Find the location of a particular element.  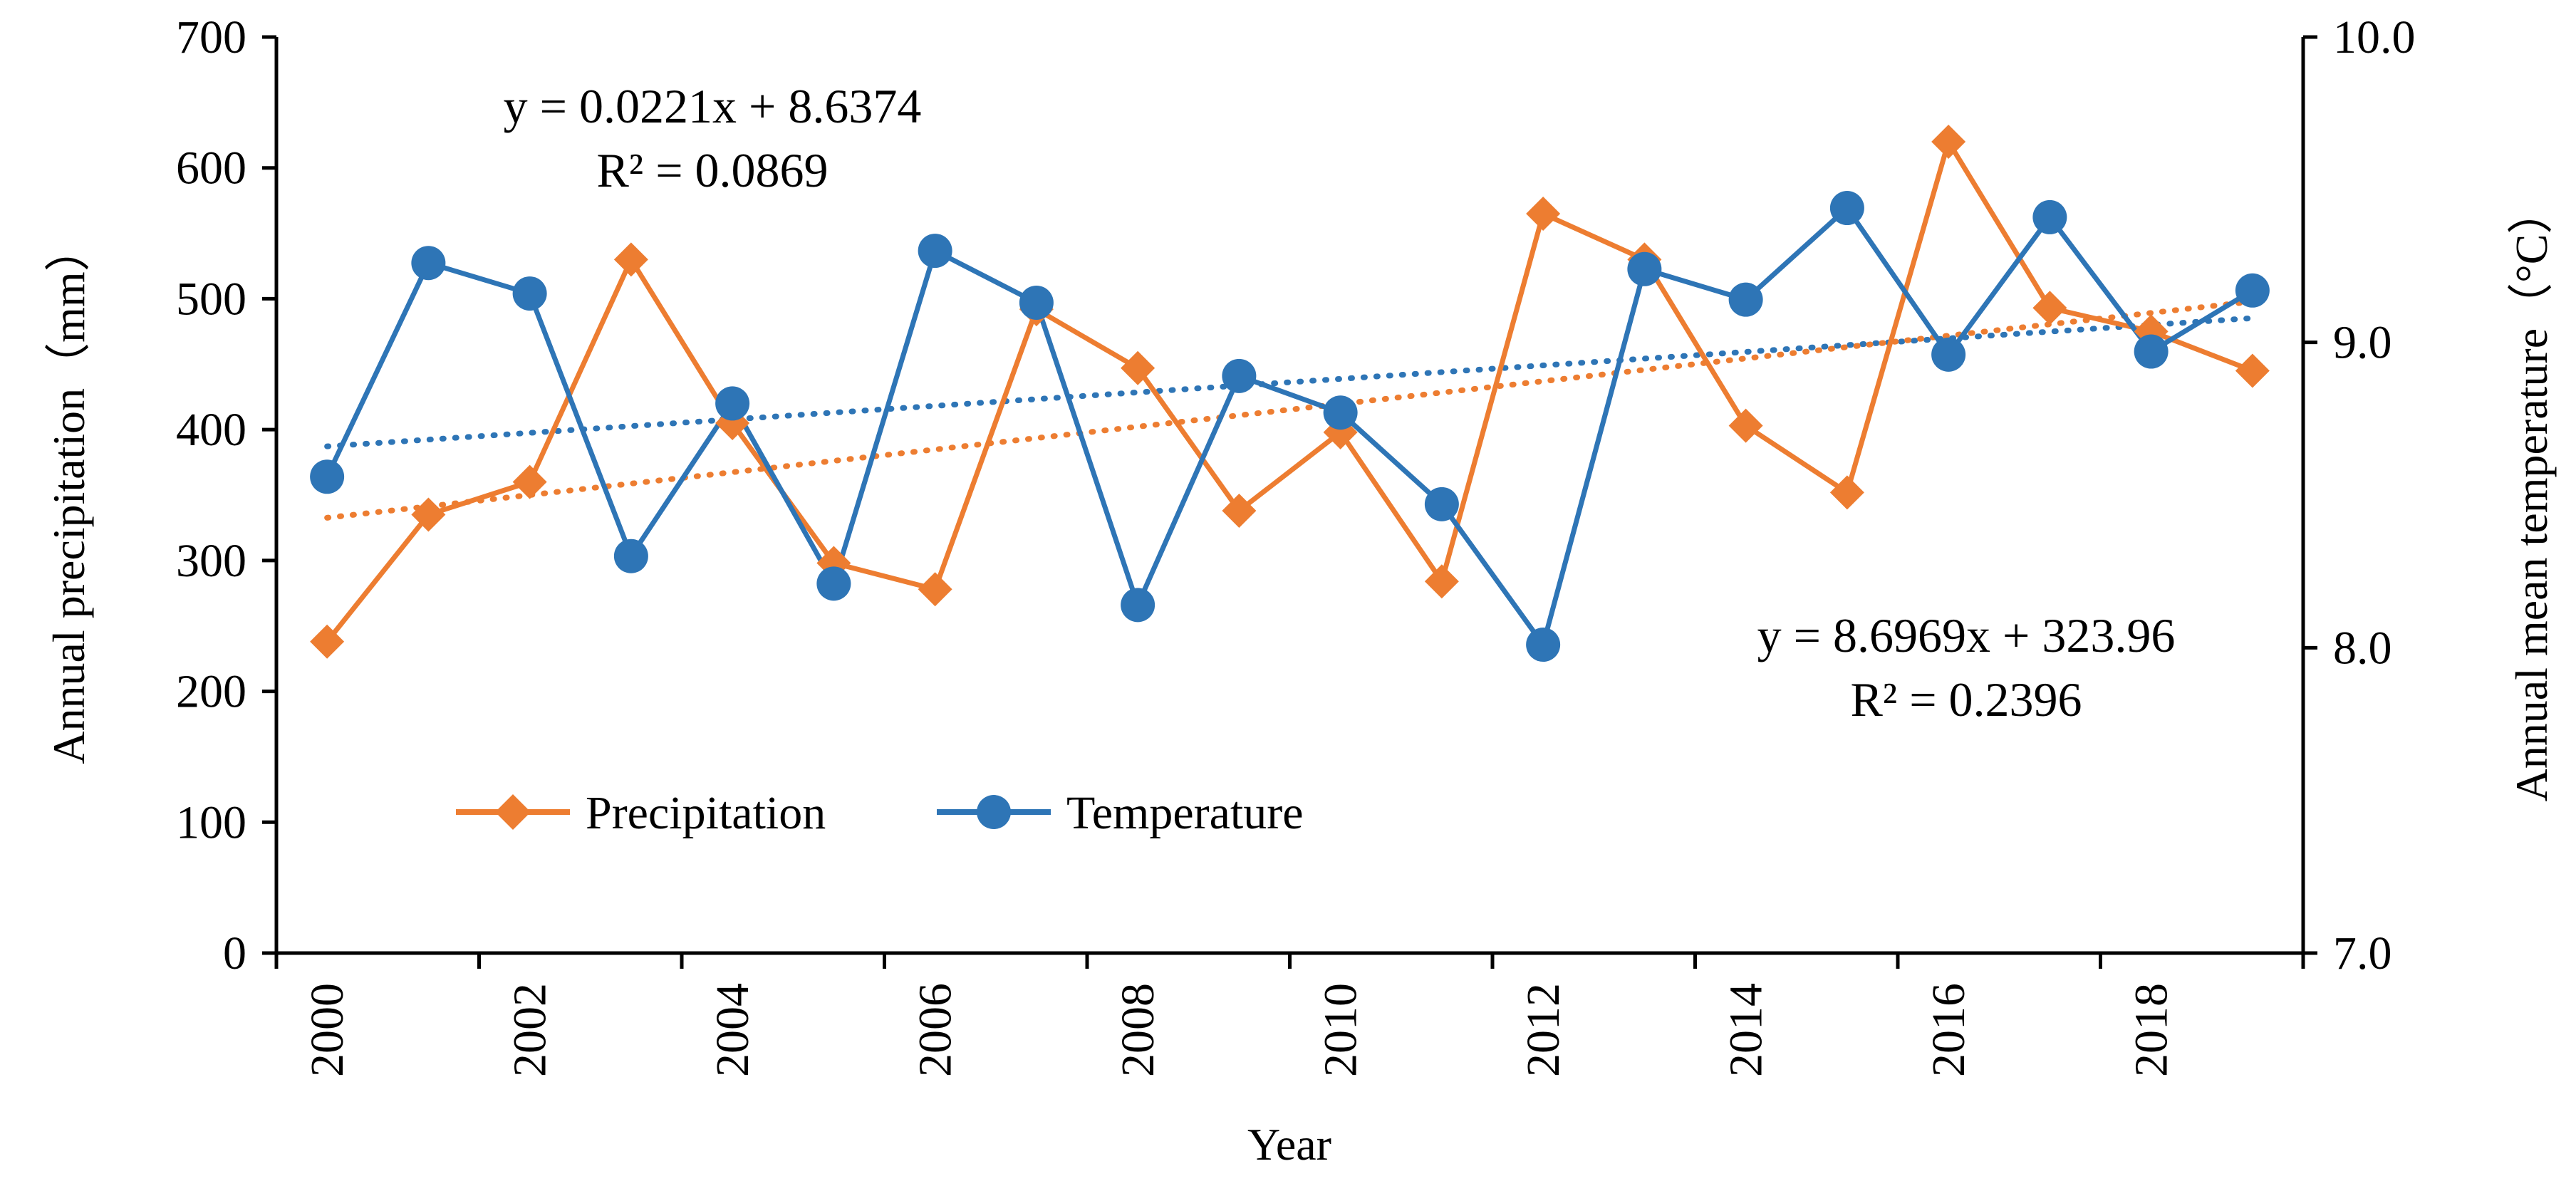

temperature-equation: y = 0.0221x + 8.6374 is located at coordinates (713, 106).